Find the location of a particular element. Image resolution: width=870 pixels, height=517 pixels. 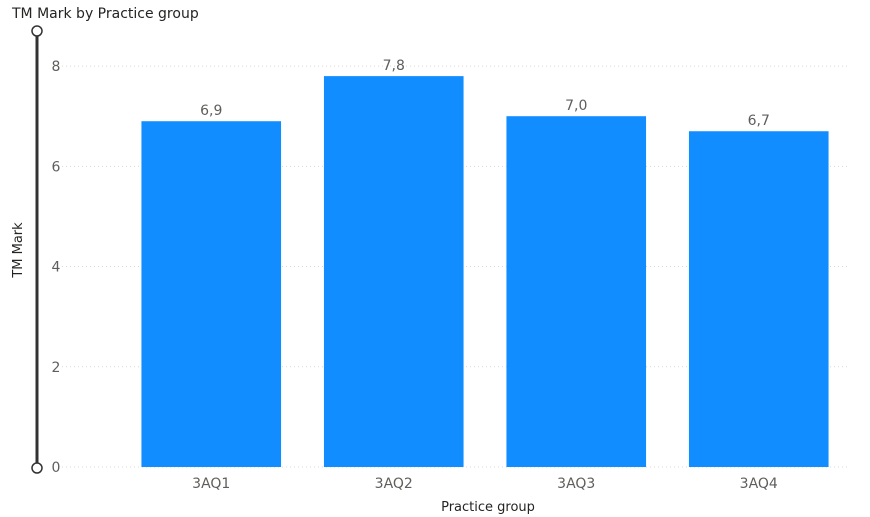

y-tick-label: 8 is located at coordinates (56, 67).